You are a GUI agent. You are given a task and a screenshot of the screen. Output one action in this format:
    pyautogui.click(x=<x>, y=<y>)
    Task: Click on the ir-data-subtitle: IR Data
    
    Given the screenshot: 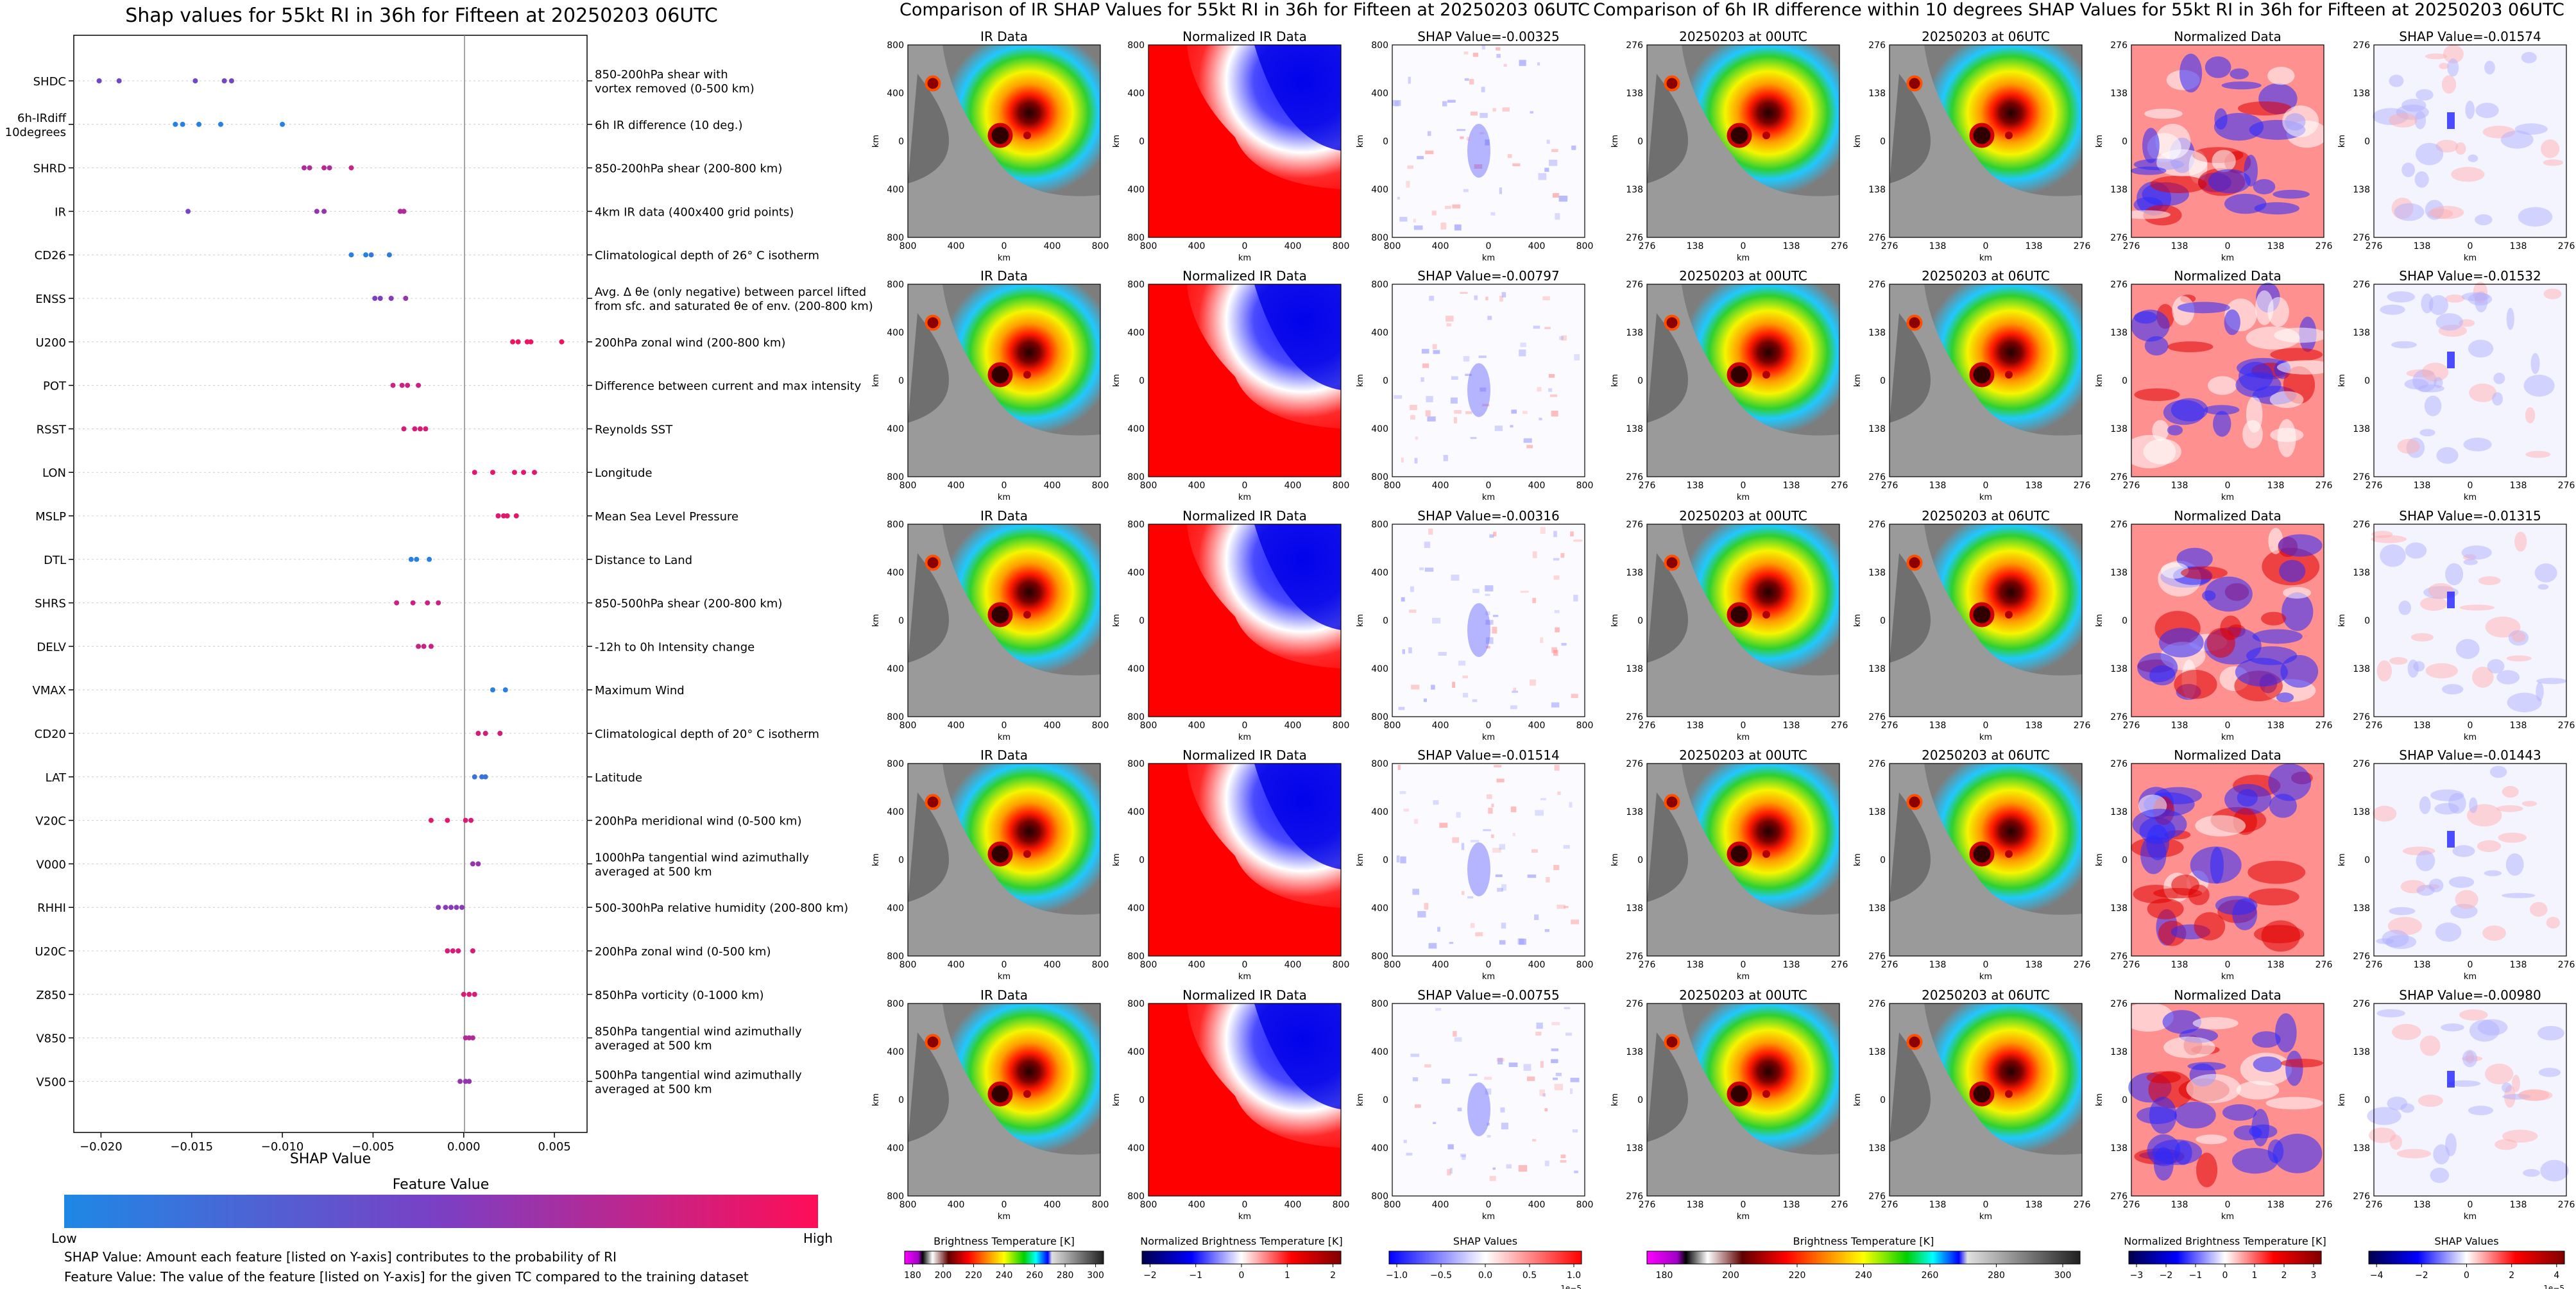 What is the action you would take?
    pyautogui.click(x=1004, y=276)
    